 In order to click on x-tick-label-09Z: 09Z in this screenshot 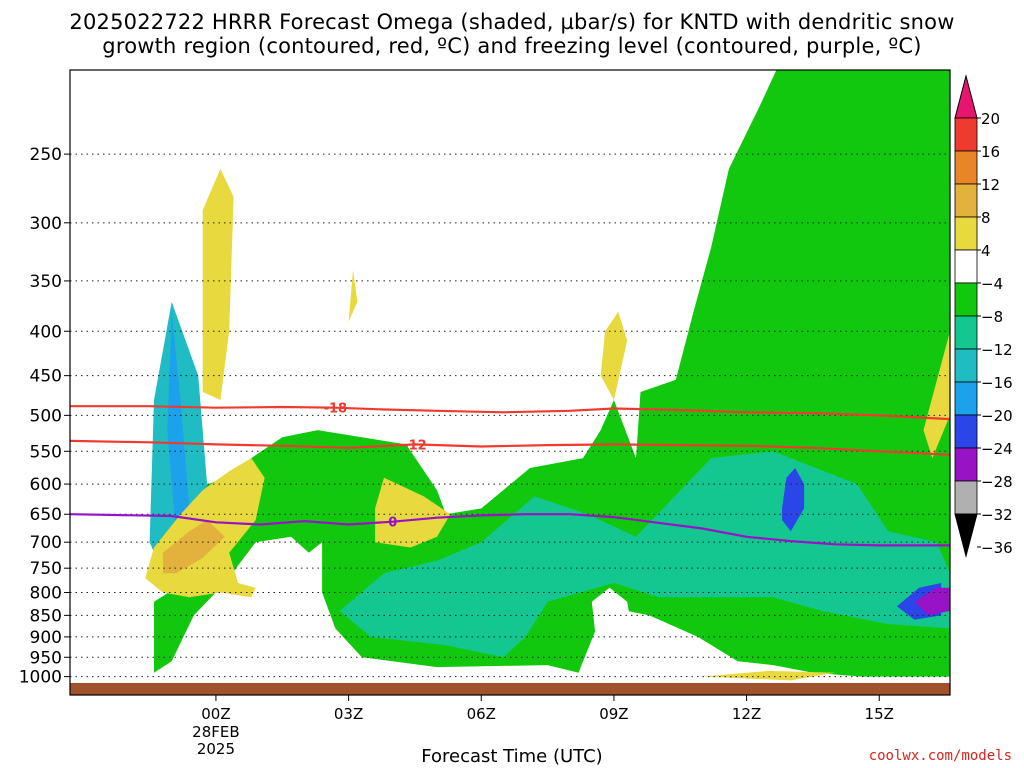, I will do `click(613, 714)`.